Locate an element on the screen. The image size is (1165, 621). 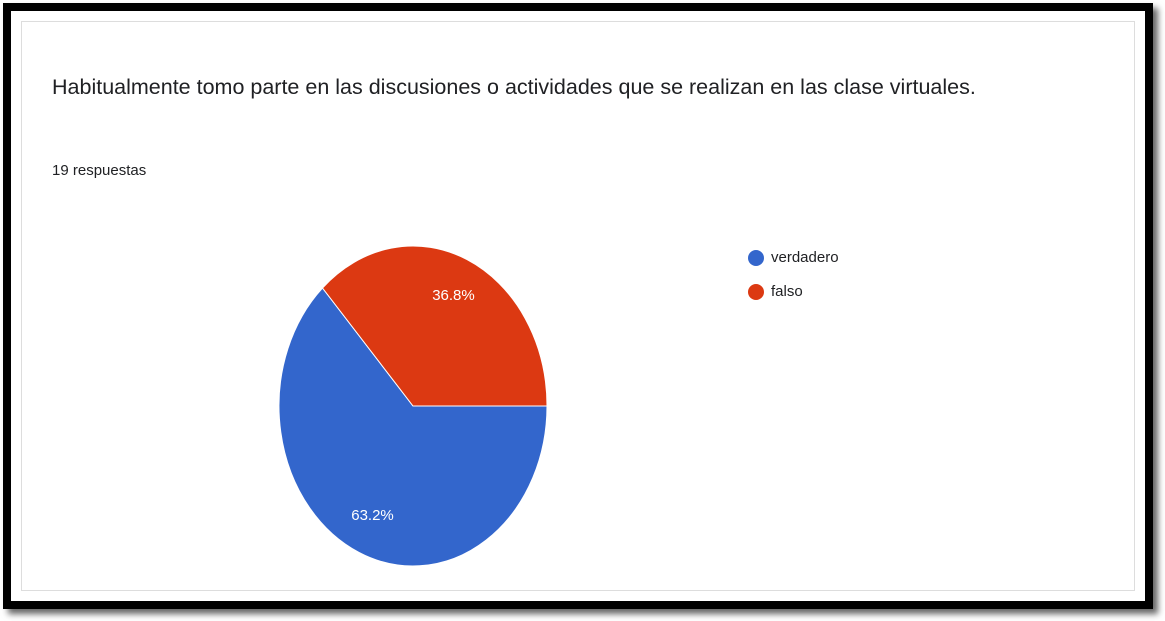
response-count: 19 respuestas is located at coordinates (99, 170).